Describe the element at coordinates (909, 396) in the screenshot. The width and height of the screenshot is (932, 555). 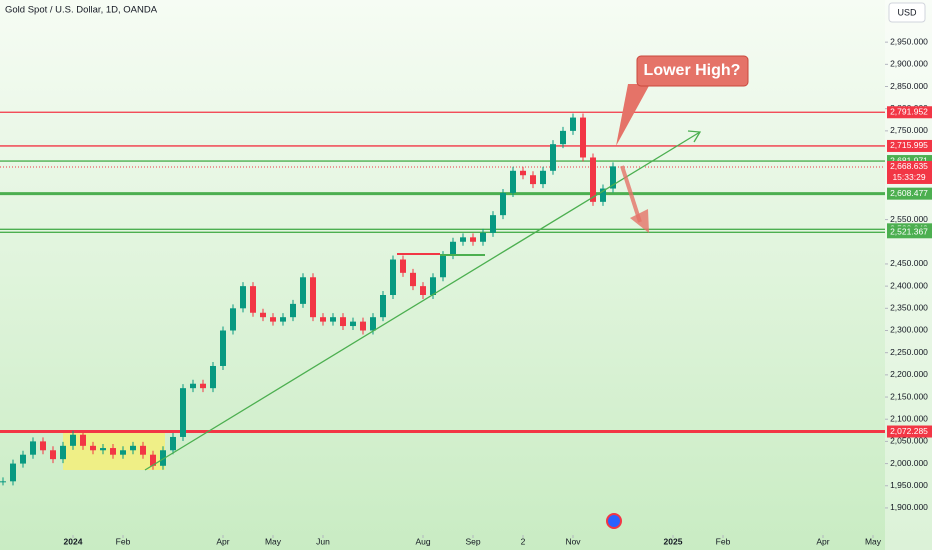
I see `y-tick-label: 2,150.000` at that location.